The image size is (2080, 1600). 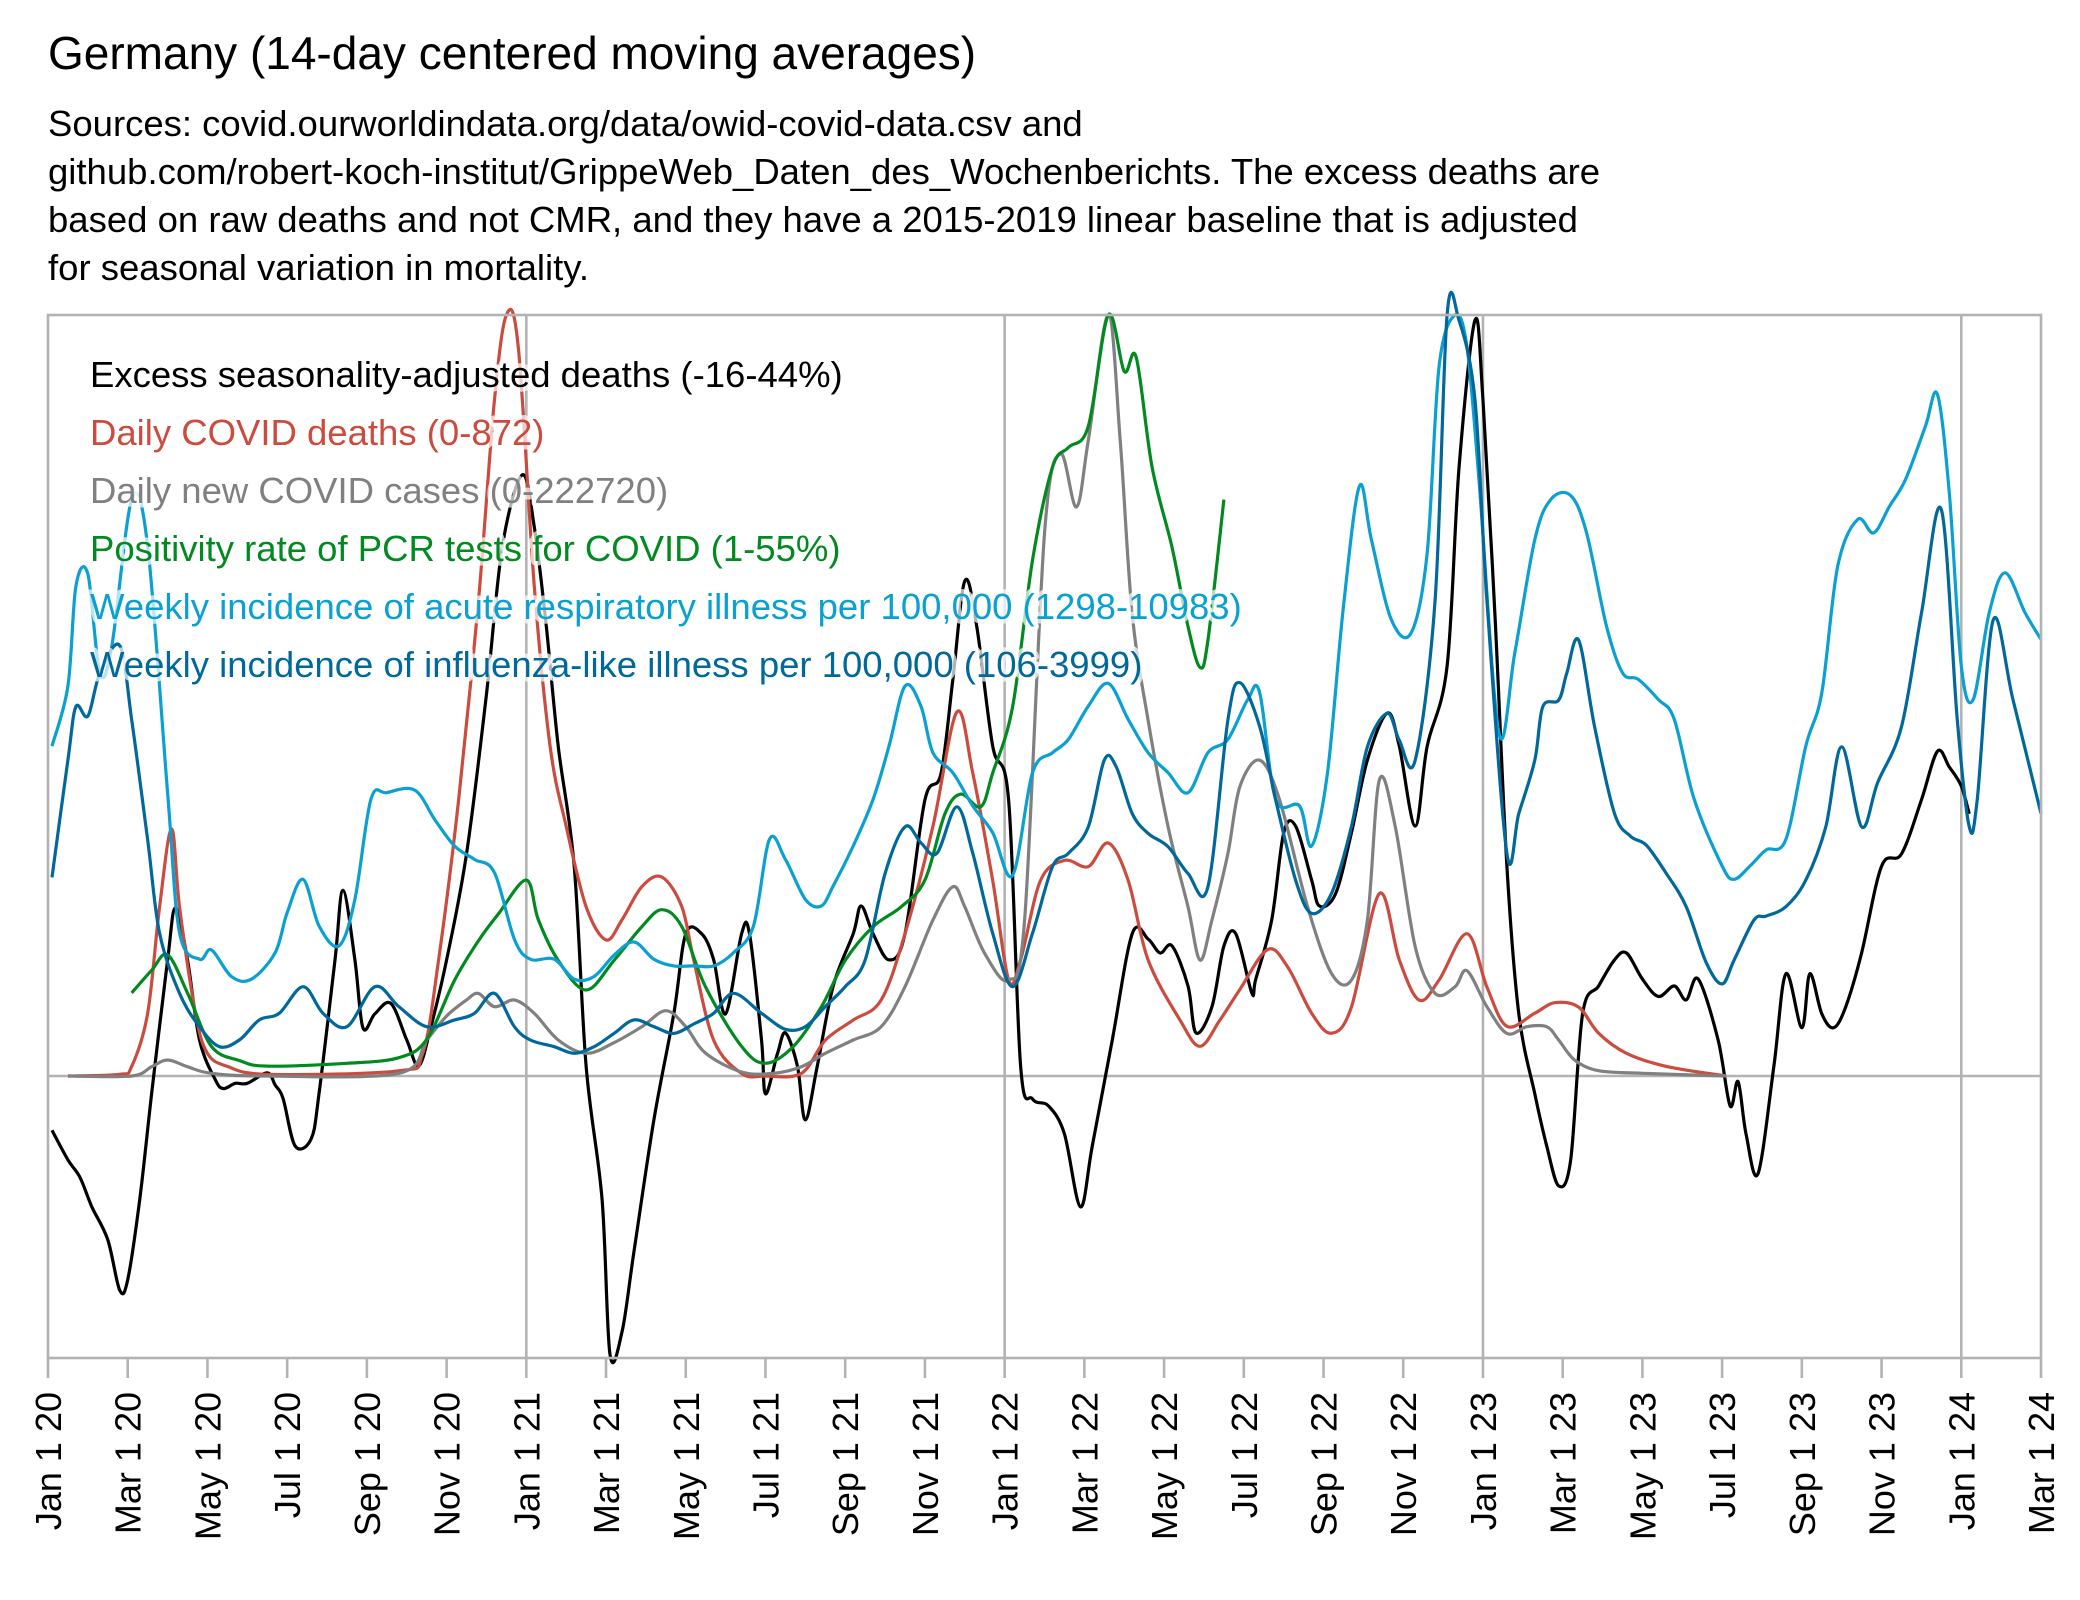 I want to click on x-tick-label: Jul 1 22, so click(x=1244, y=1455).